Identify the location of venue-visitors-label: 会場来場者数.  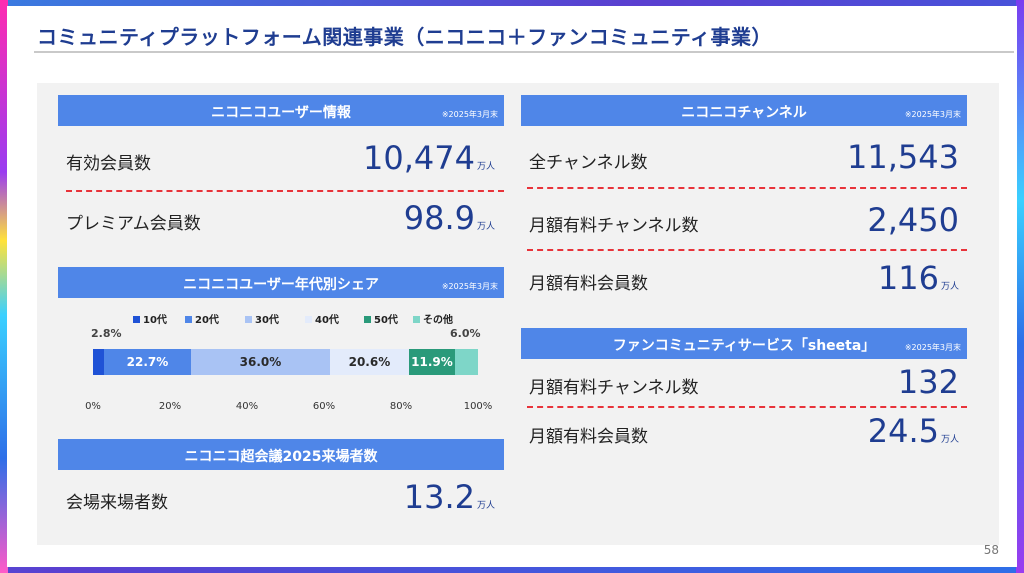
(117, 503).